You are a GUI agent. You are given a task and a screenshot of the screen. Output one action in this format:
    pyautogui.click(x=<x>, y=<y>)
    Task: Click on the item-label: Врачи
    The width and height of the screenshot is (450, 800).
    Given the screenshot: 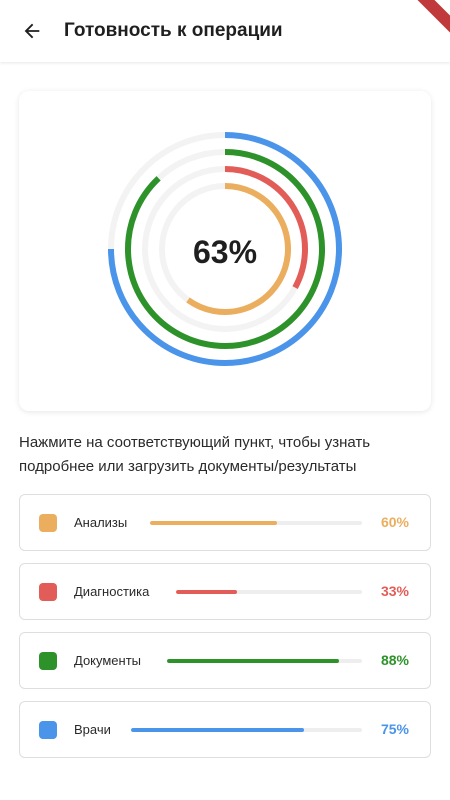 What is the action you would take?
    pyautogui.click(x=92, y=729)
    